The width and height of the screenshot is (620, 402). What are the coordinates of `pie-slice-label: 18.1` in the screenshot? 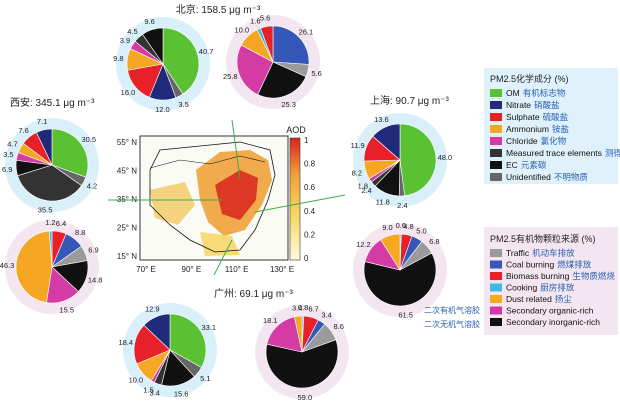 It's located at (270, 320).